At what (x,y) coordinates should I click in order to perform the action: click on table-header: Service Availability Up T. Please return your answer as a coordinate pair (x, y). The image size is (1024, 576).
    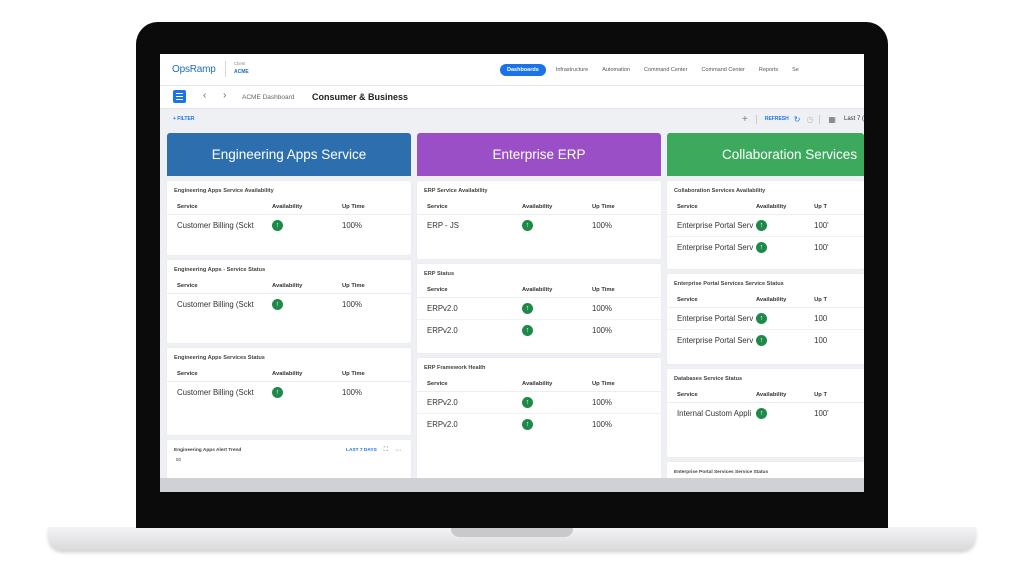
    Looking at the image, I should click on (765, 300).